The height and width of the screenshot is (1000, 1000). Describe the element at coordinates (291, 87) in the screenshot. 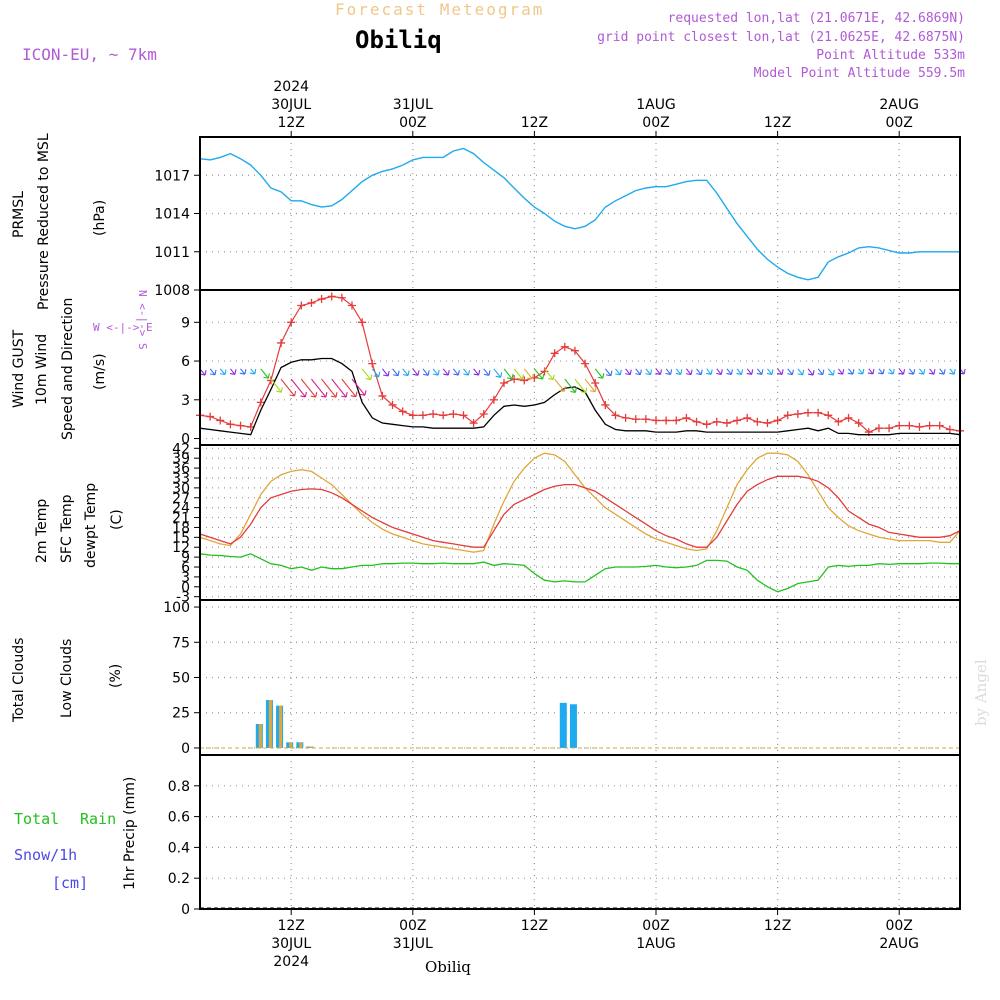

I see `x-tick-label-top: 2024` at that location.